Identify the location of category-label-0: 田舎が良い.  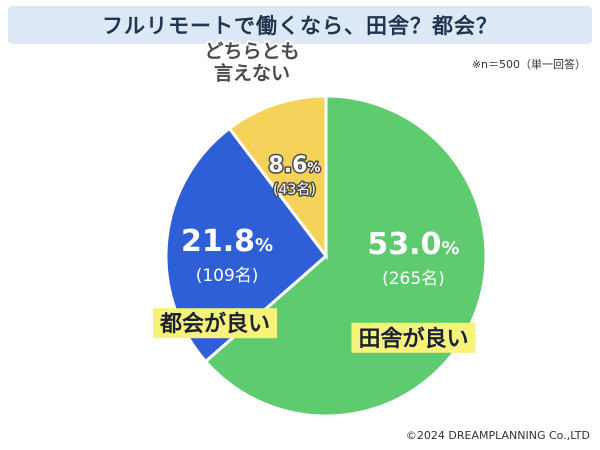
(413, 339).